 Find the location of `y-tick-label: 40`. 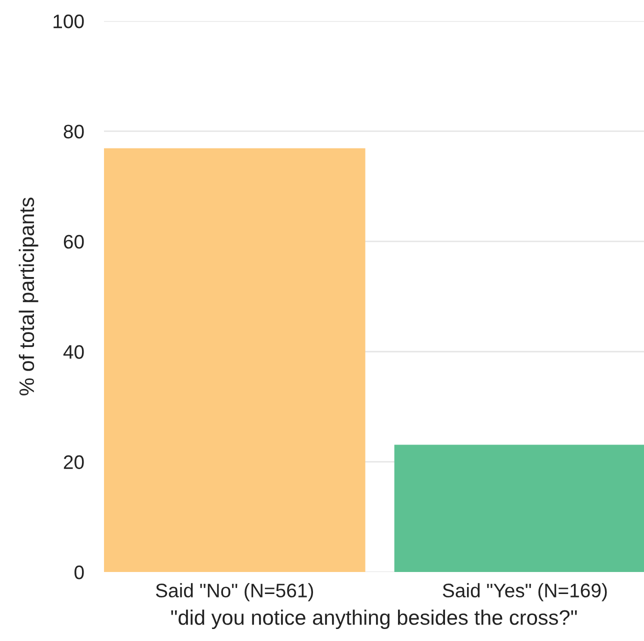

y-tick-label: 40 is located at coordinates (73, 352).